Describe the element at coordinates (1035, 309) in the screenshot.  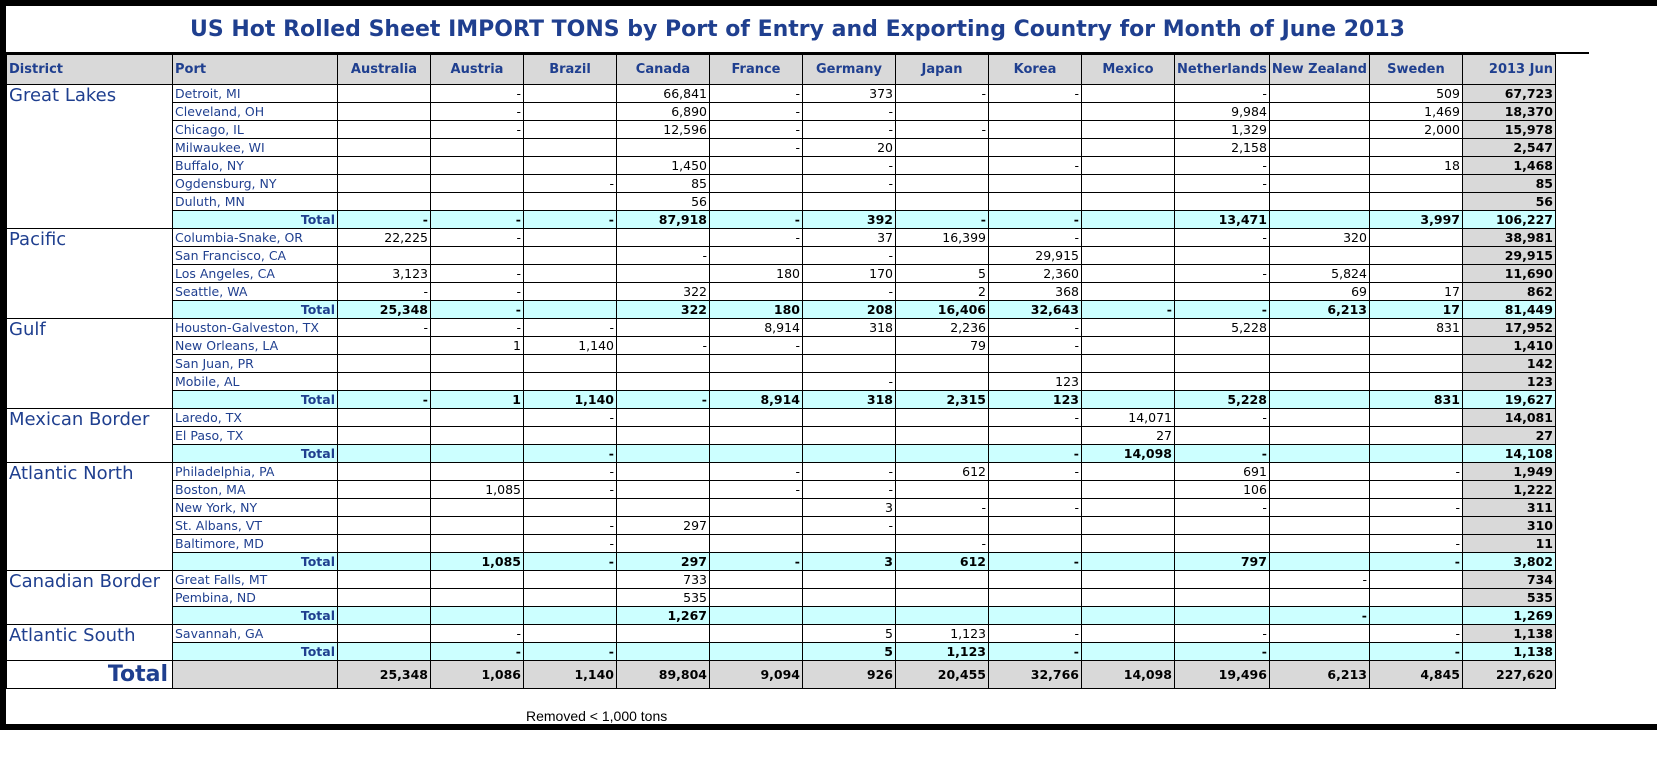
I see `total-cell: 32,643` at that location.